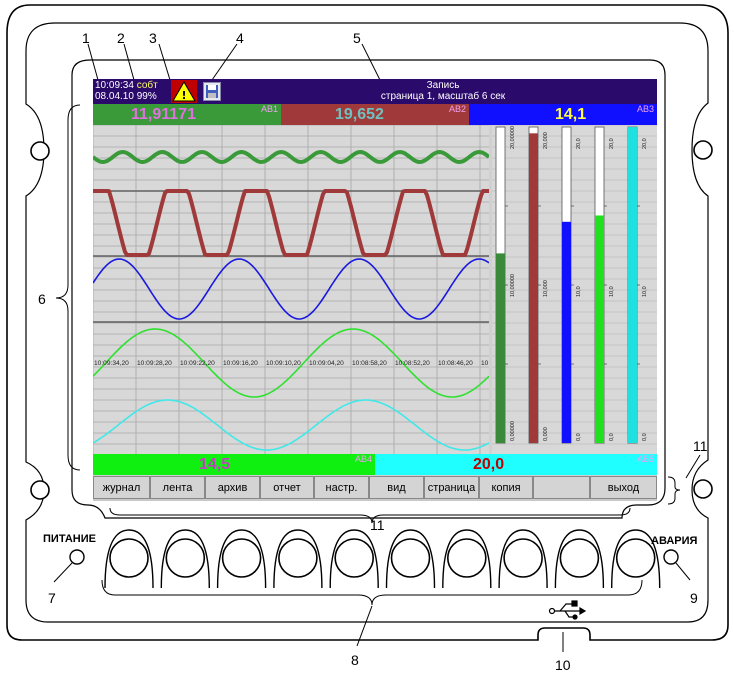 The width and height of the screenshot is (734, 677). Describe the element at coordinates (291, 223) in the screenshot. I see `trace-ab2` at that location.